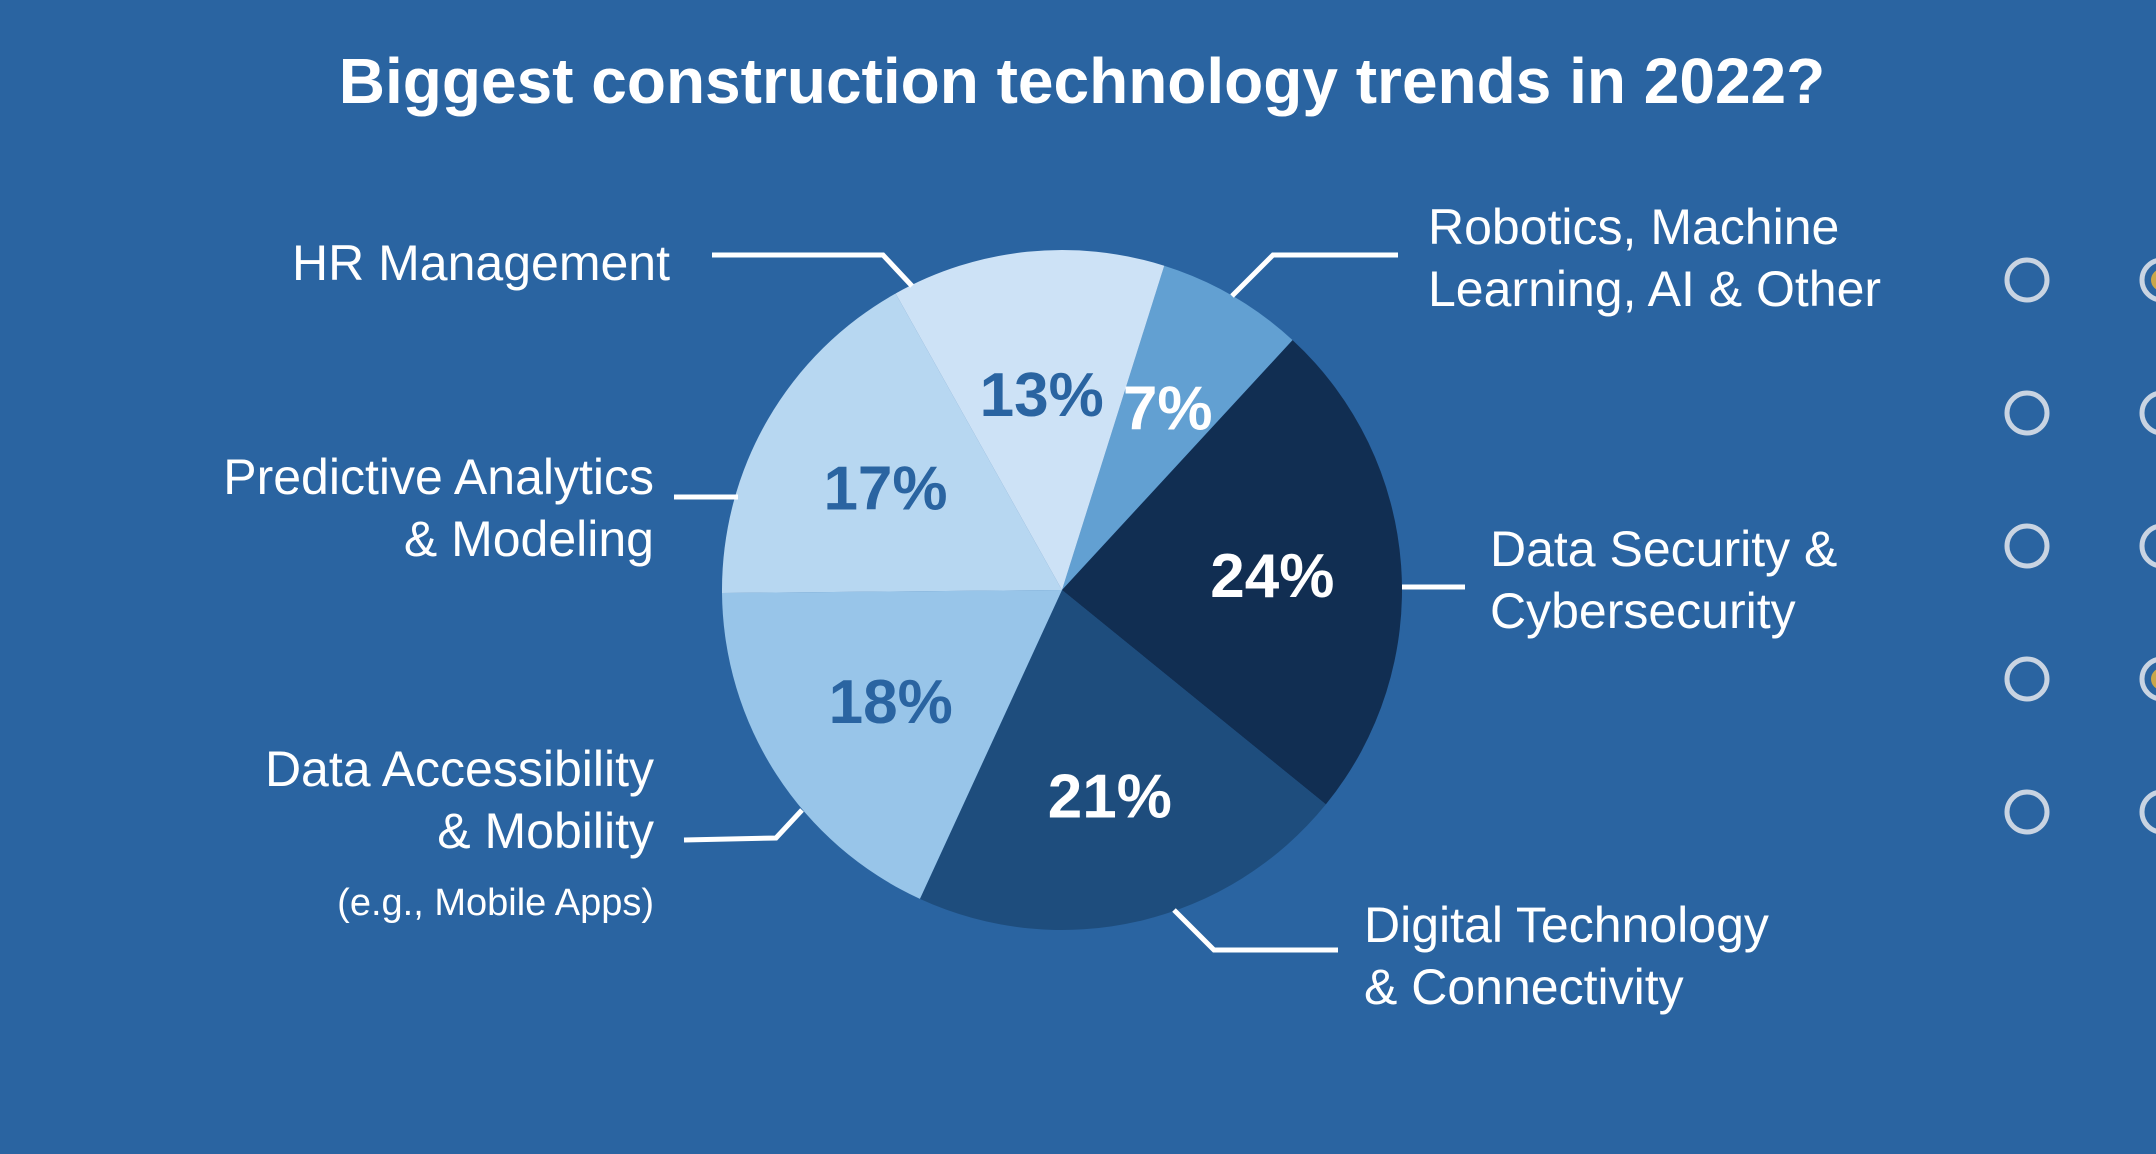  What do you see at coordinates (1524, 987) in the screenshot?
I see `category-label-digital-technology-connectivity-line-2: & Connectivity` at bounding box center [1524, 987].